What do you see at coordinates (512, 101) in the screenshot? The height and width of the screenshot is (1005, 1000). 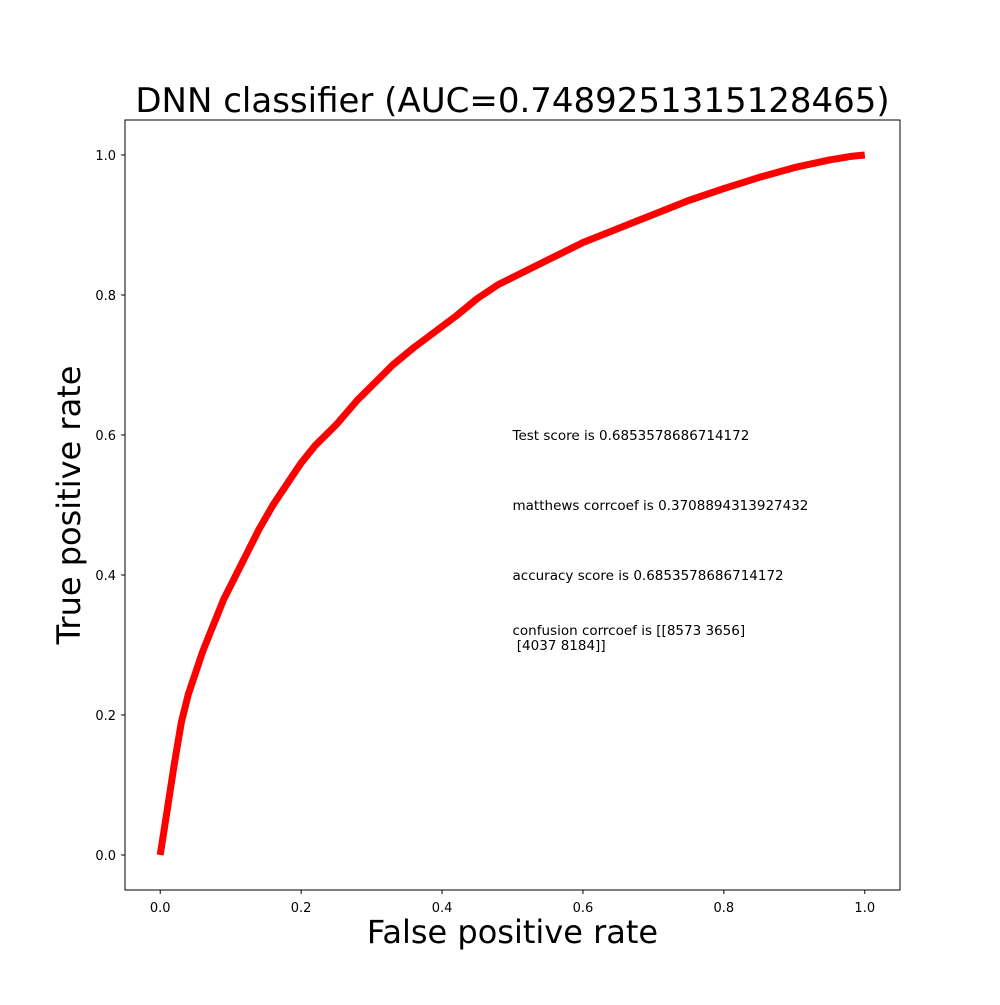 I see `chart-title: DNN classifier (AUC=0.7489251315128465)` at bounding box center [512, 101].